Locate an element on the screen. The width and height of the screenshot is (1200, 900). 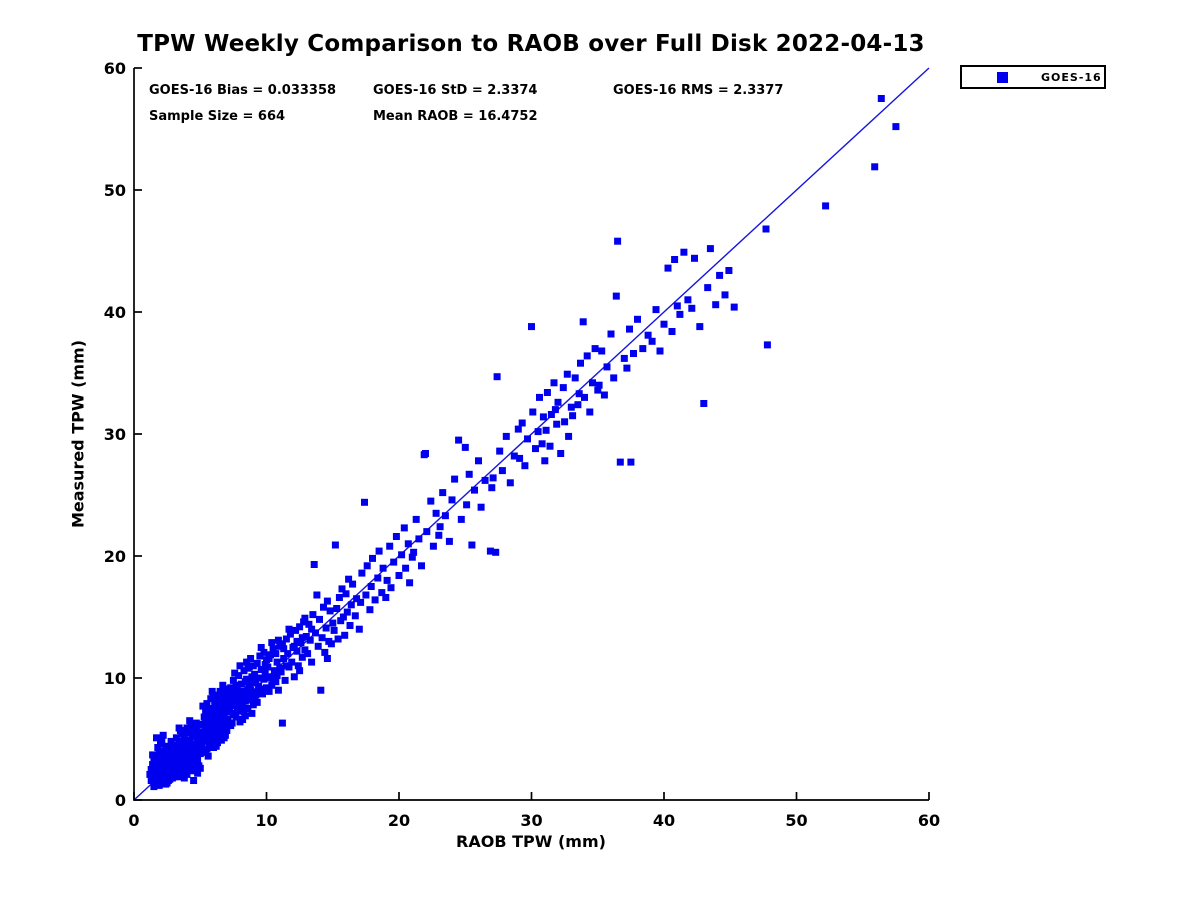
stat-rms: GOES-16 RMS = 2.3377 is located at coordinates (698, 90).